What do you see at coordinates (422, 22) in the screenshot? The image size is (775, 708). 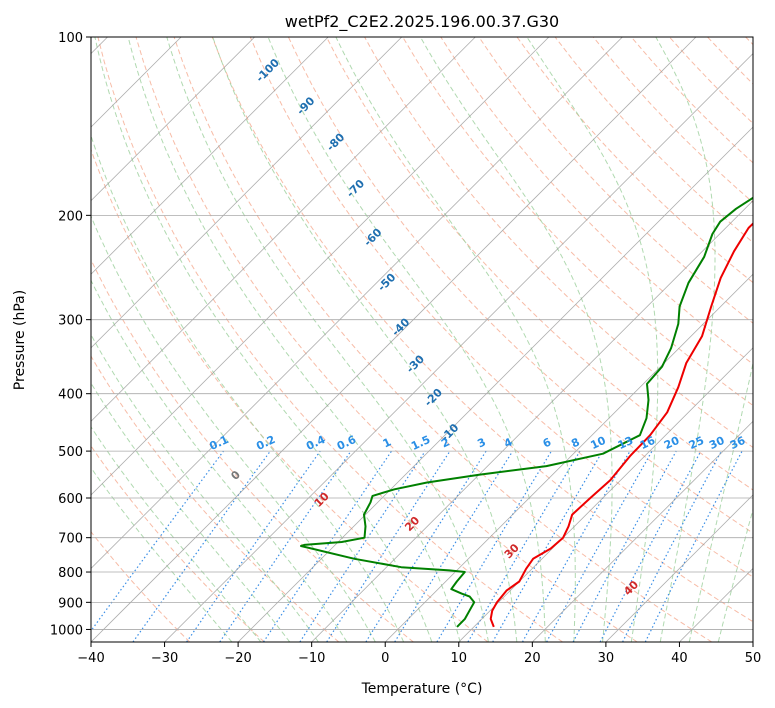 I see `chart-title: wetPf2_C2E2.2025.196.00.37.G30` at bounding box center [422, 22].